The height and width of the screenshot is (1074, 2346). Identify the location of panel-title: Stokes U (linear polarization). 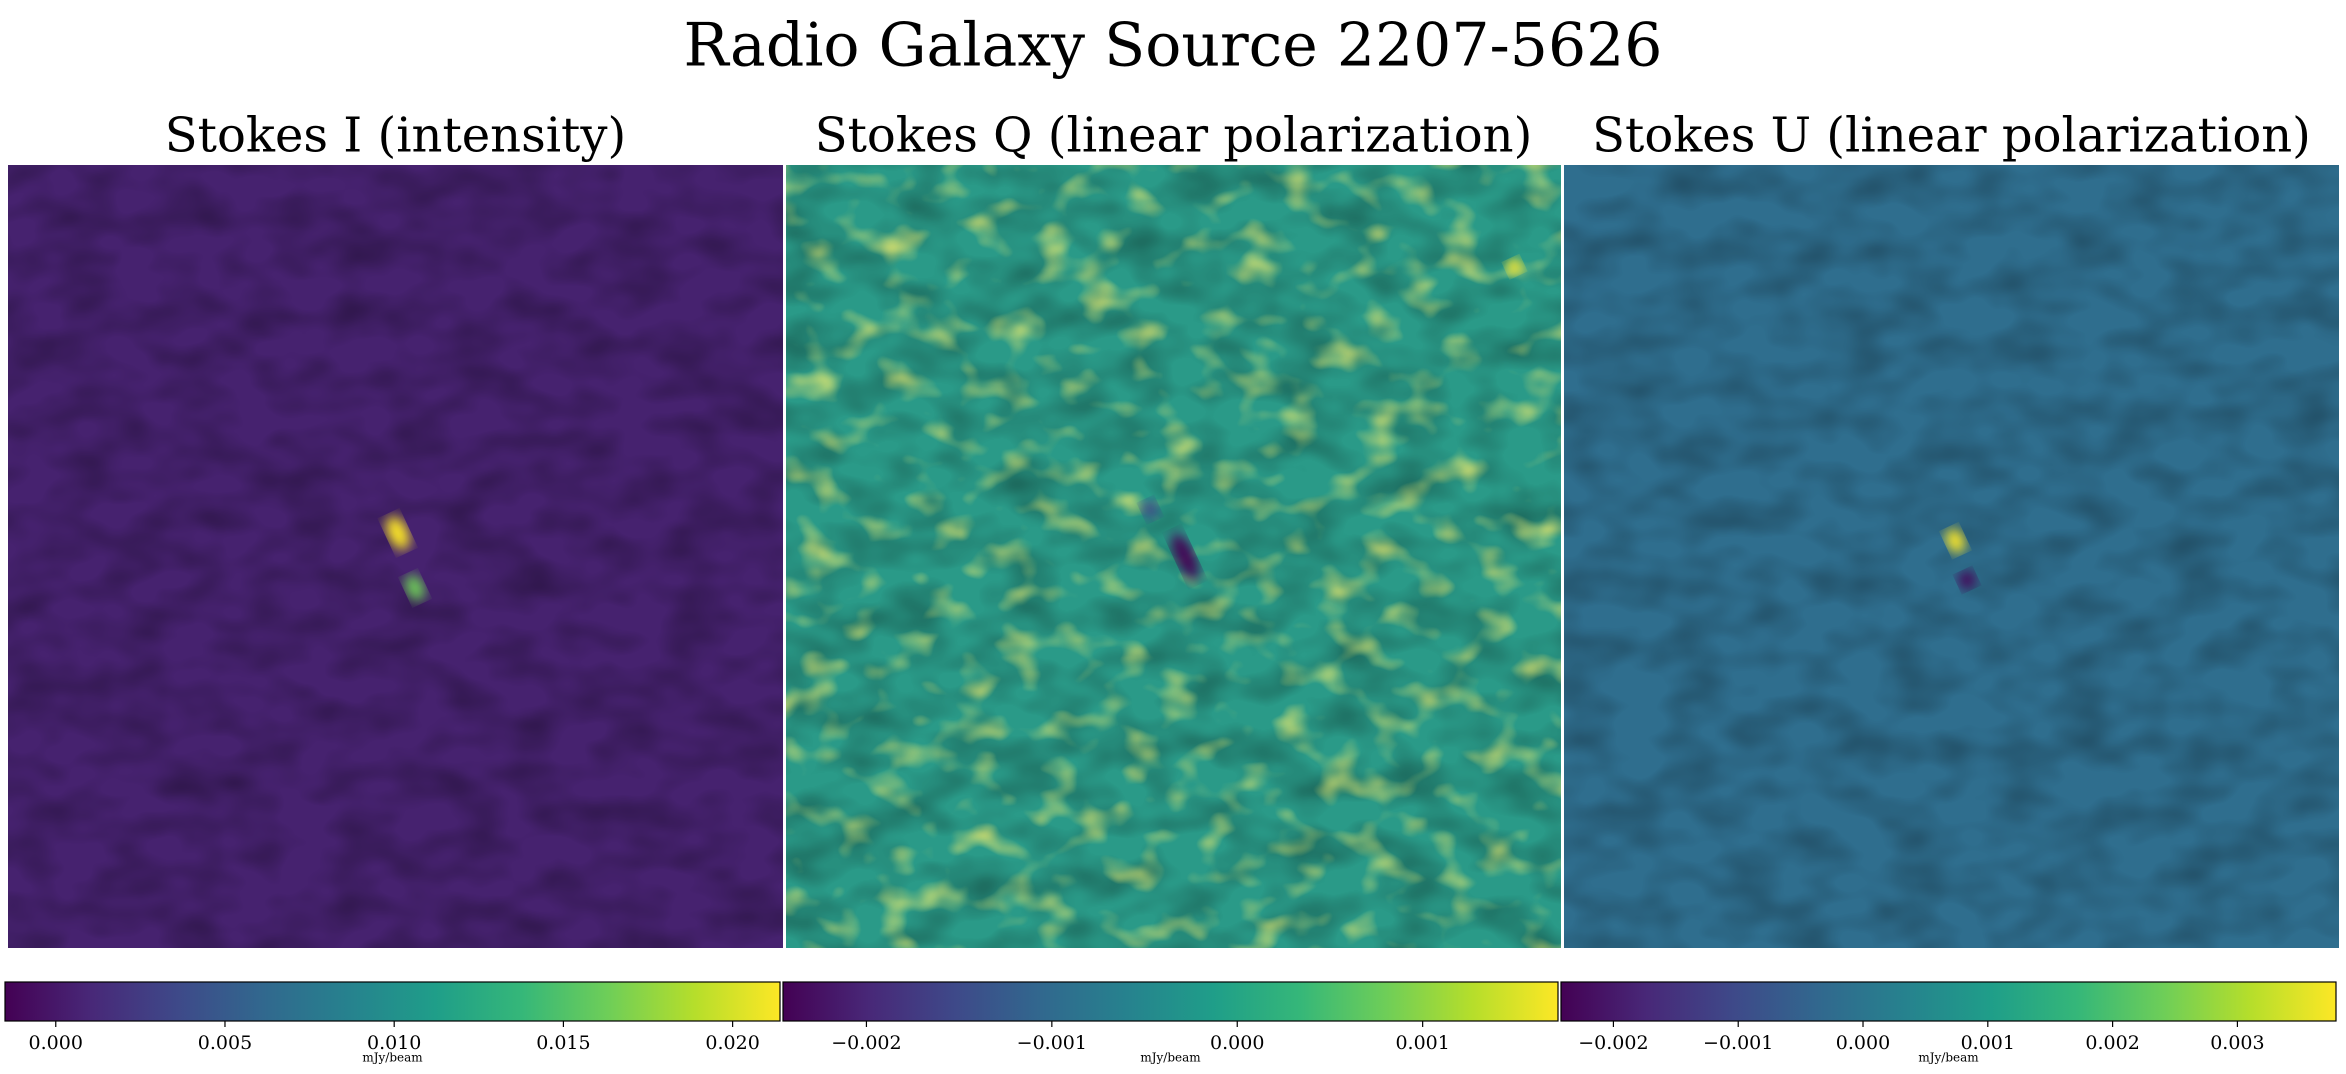
(1951, 136).